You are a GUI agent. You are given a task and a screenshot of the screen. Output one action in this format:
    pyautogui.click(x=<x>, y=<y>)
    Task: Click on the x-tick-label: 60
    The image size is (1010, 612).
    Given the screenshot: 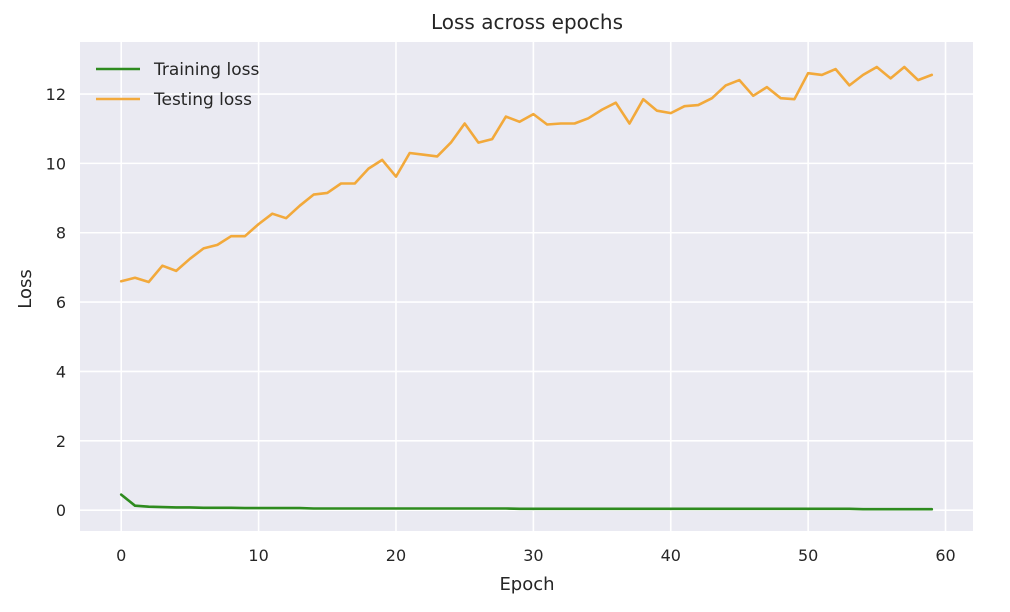 What is the action you would take?
    pyautogui.click(x=945, y=555)
    